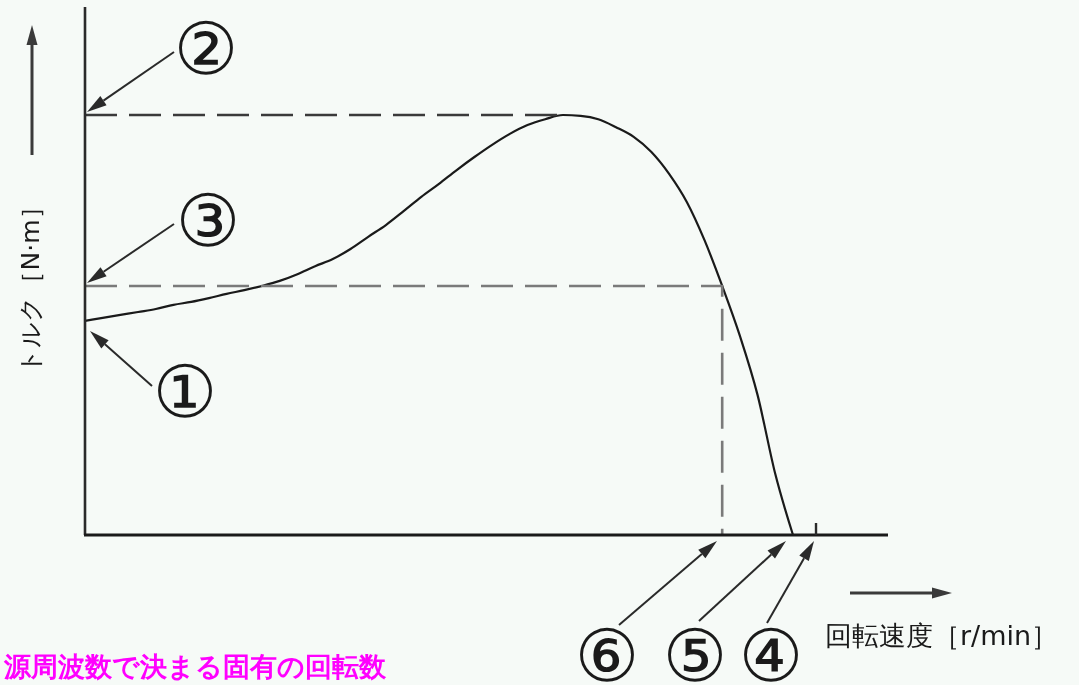 The width and height of the screenshot is (1079, 685). I want to click on x-axis-title: 回転速度［r/min］, so click(942, 635).